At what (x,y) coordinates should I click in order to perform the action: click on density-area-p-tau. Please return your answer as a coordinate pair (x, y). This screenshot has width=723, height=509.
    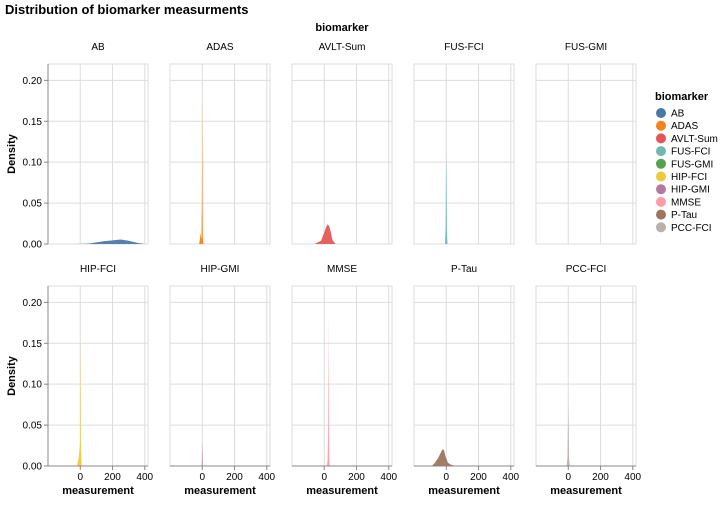
    Looking at the image, I should click on (443, 457).